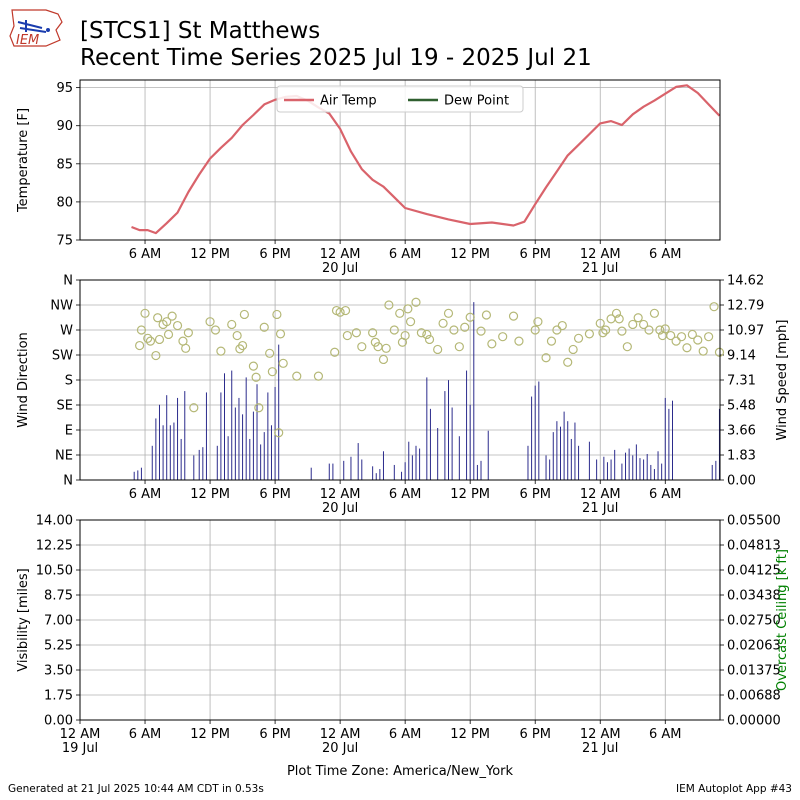 The image size is (800, 800). Describe the element at coordinates (69, 381) in the screenshot. I see `y-tick-label: S` at that location.